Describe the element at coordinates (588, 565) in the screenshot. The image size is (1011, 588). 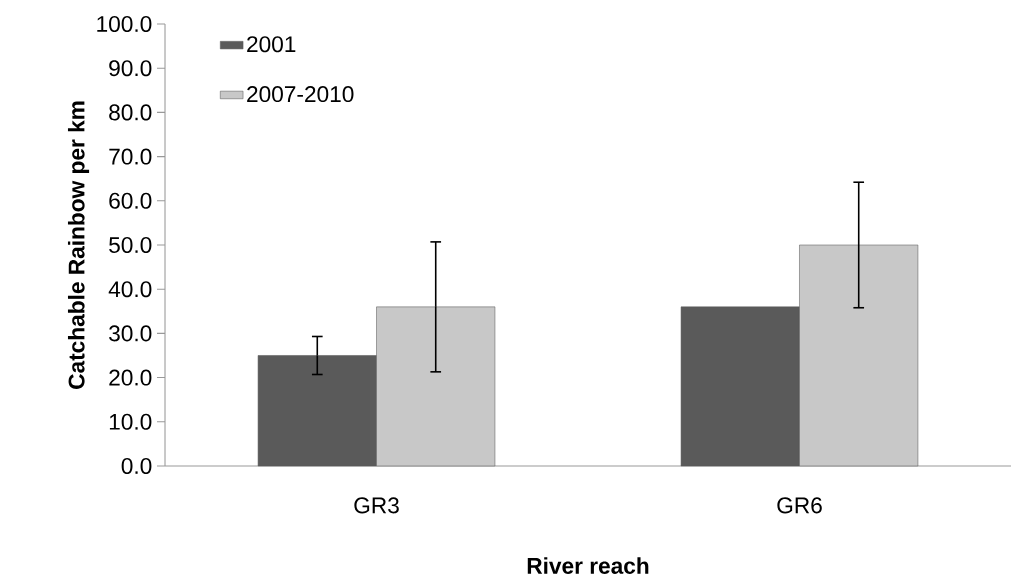
I see `x-axis-title: River reach` at that location.